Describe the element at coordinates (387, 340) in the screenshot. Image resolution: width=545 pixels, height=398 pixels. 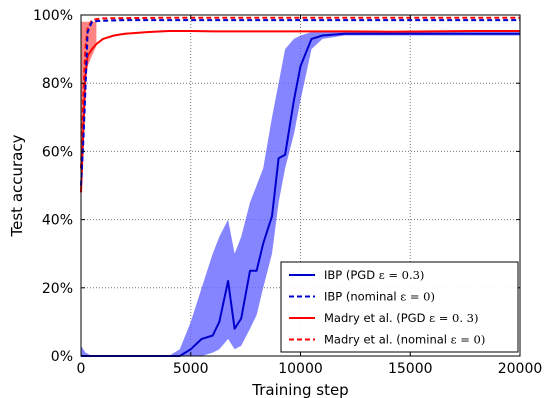
I see `legend-label-main: Madry et al. (nominal` at that location.